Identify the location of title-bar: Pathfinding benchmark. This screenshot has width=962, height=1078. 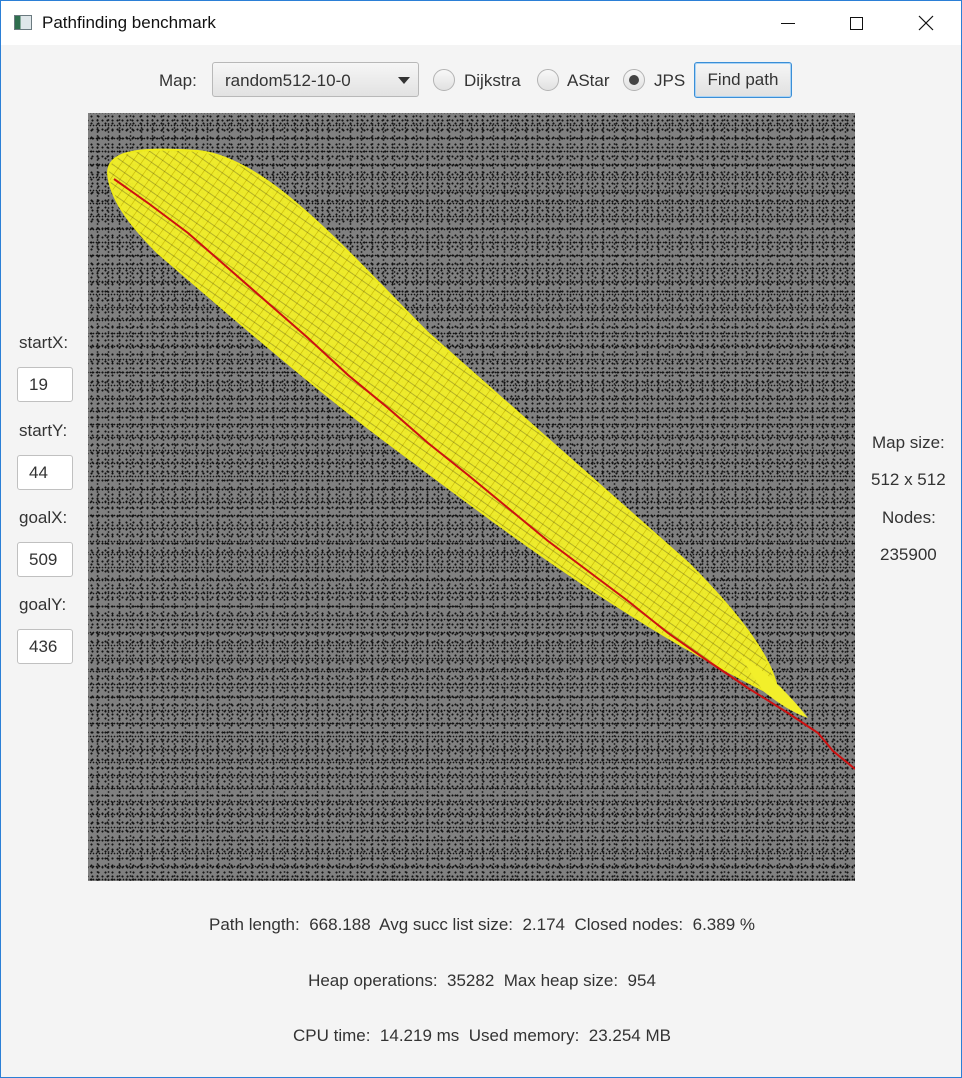
(481, 23).